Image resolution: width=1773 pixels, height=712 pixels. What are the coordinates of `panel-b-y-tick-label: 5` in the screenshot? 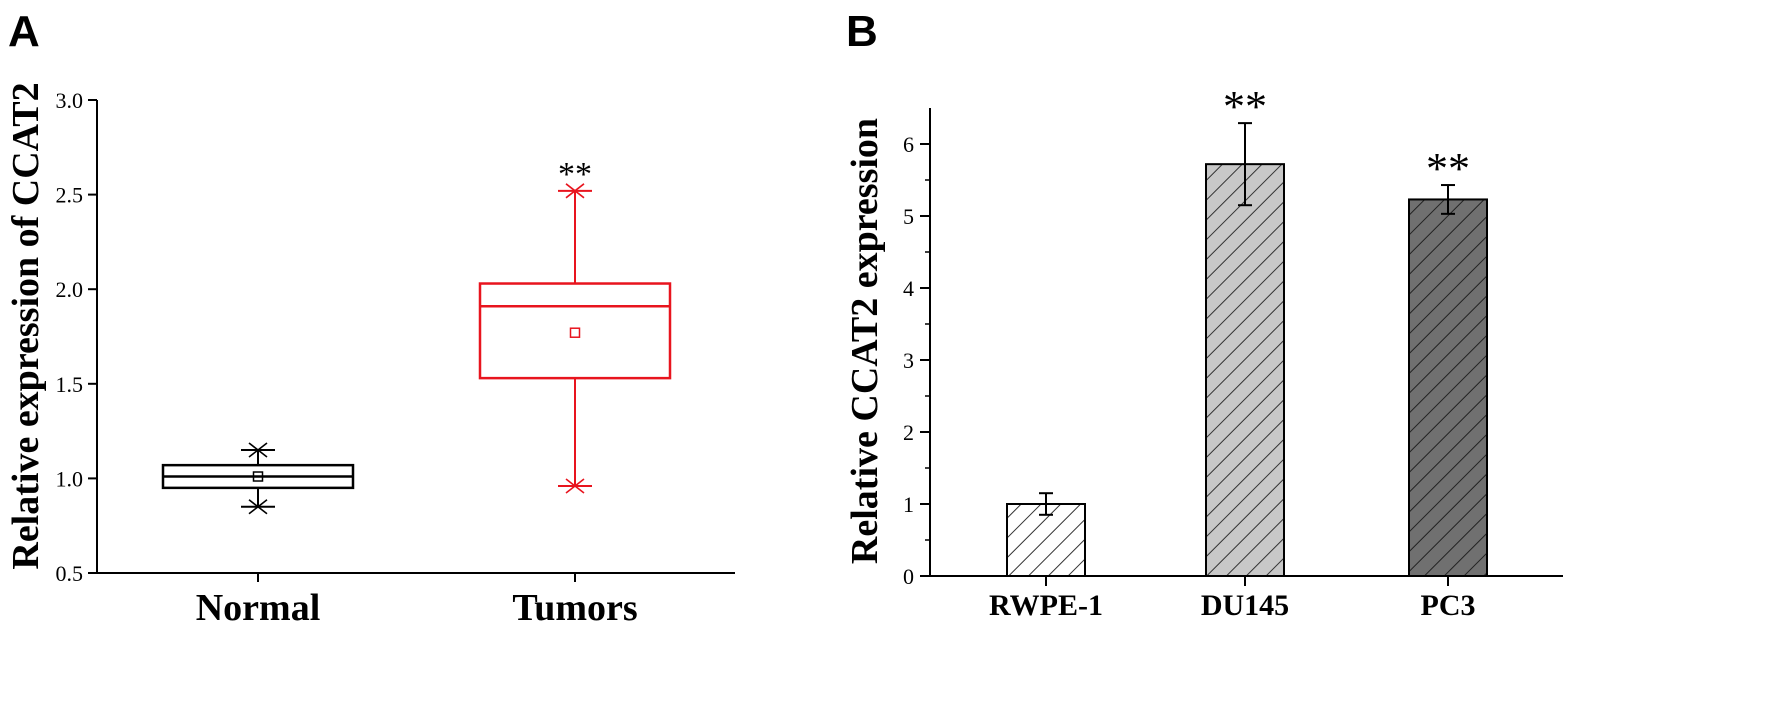 It's located at (908, 216).